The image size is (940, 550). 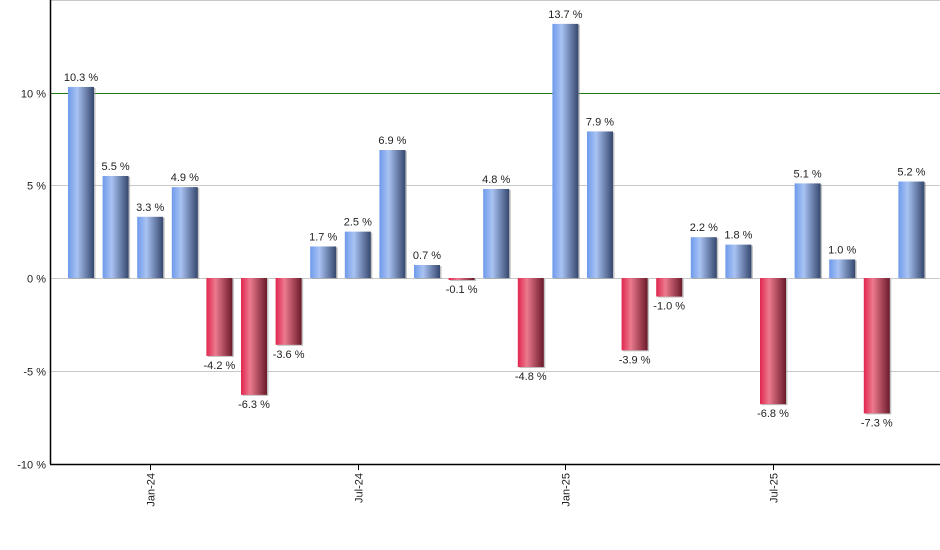 What do you see at coordinates (358, 223) in the screenshot?
I see `bar-value-label: 2.5 %` at bounding box center [358, 223].